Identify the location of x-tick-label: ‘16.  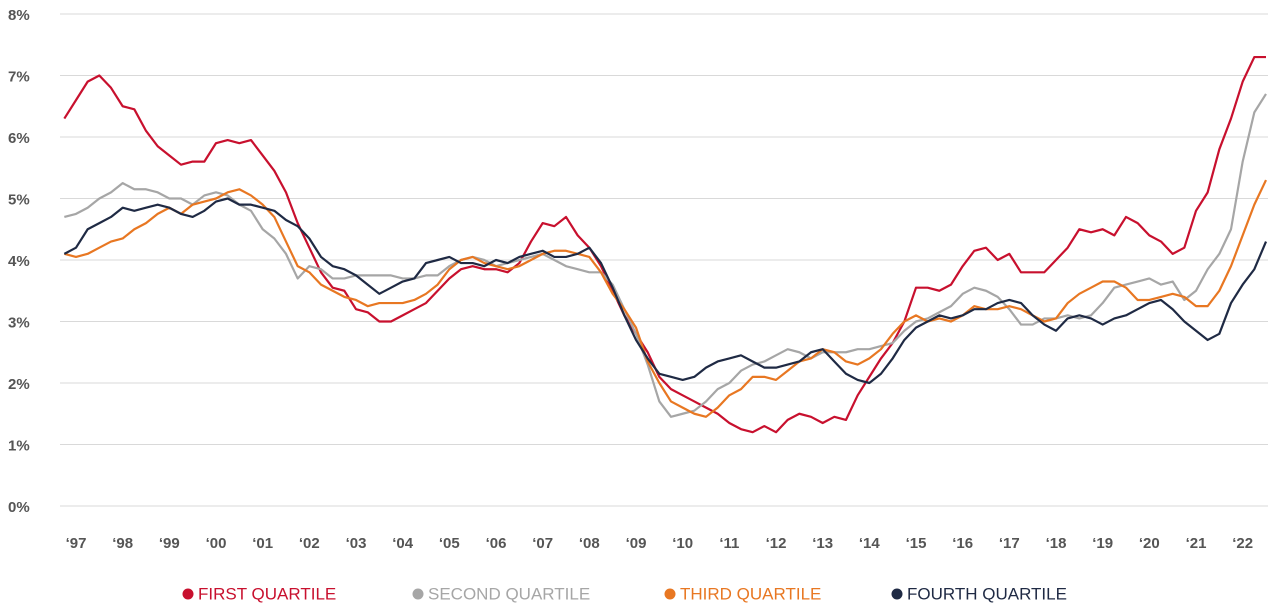
(962, 543).